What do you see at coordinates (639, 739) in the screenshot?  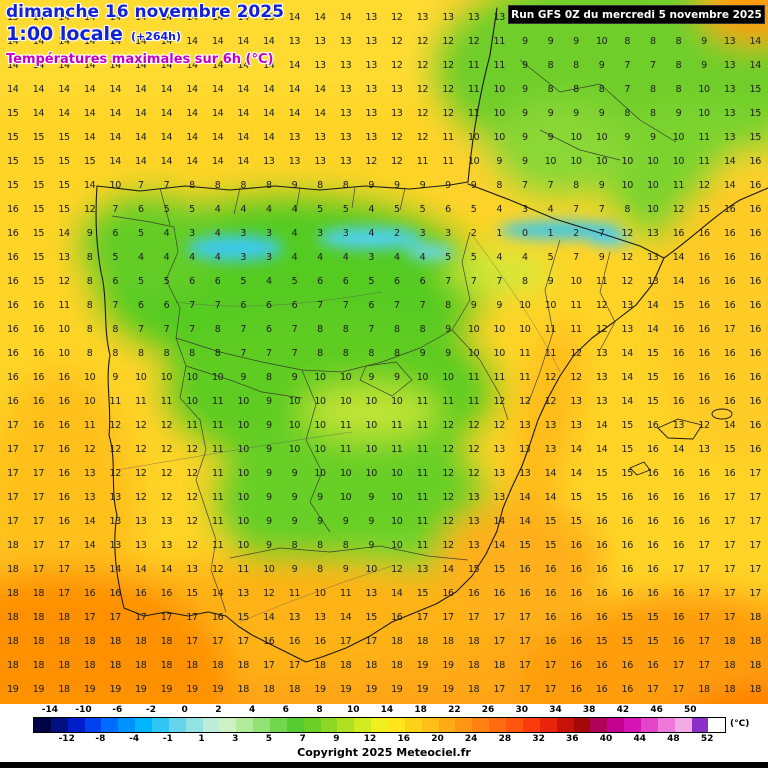 I see `colorbar-tick: 44` at bounding box center [639, 739].